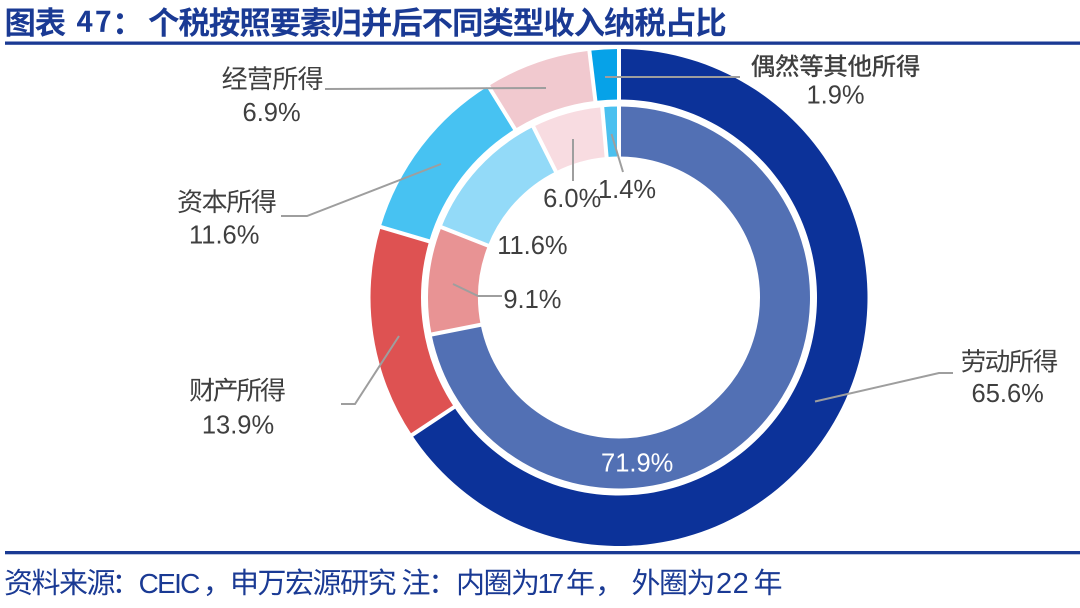  What do you see at coordinates (238, 426) in the screenshot?
I see `svg-text: 13.9%` at bounding box center [238, 426].